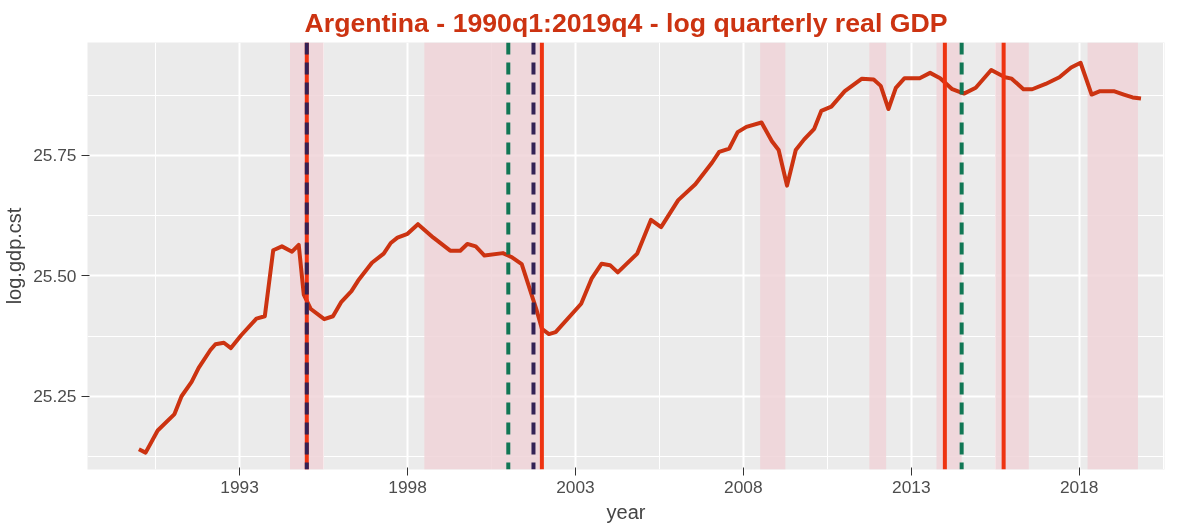 The image size is (1184, 525). I want to click on y-tick-label: 25.25, so click(55, 396).